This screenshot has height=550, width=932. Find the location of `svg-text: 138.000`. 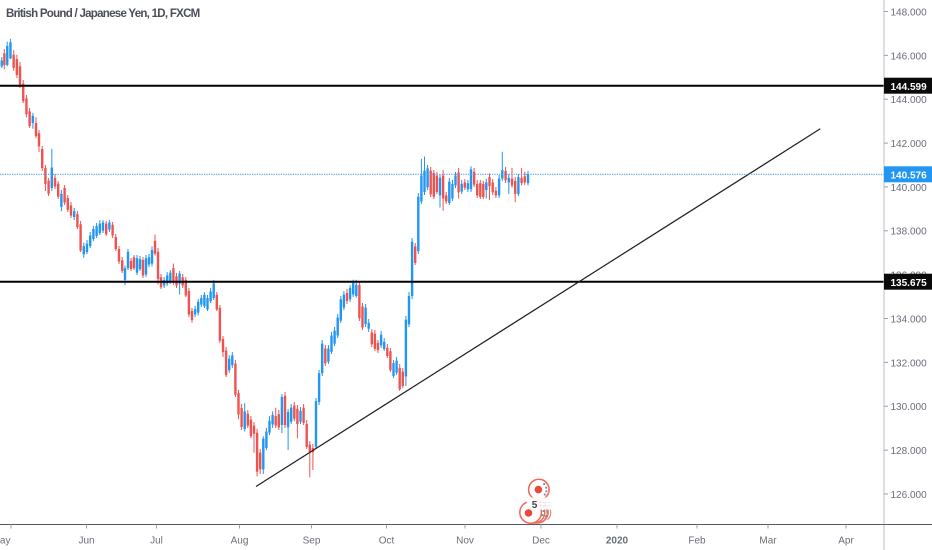

svg-text: 138.000 is located at coordinates (909, 232).